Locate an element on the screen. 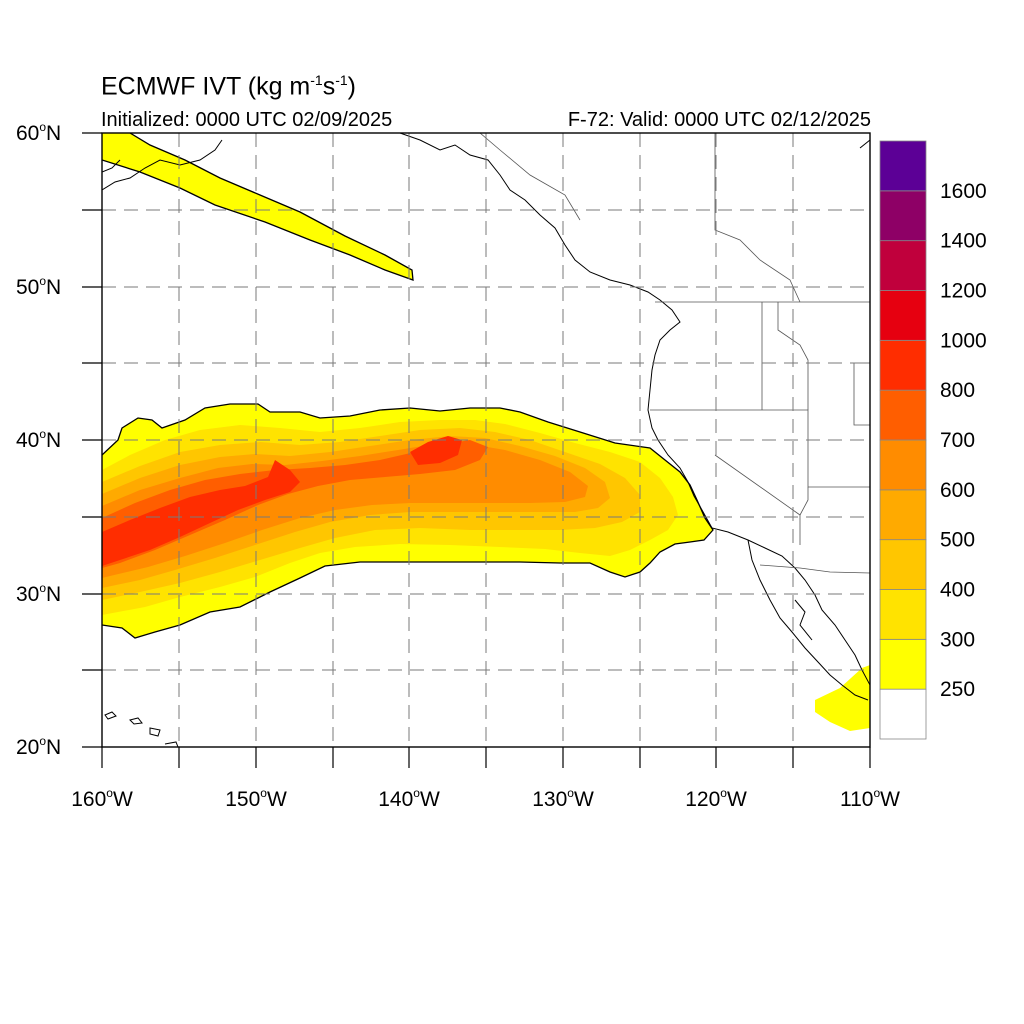  colorbar-label: 600 is located at coordinates (957, 490).